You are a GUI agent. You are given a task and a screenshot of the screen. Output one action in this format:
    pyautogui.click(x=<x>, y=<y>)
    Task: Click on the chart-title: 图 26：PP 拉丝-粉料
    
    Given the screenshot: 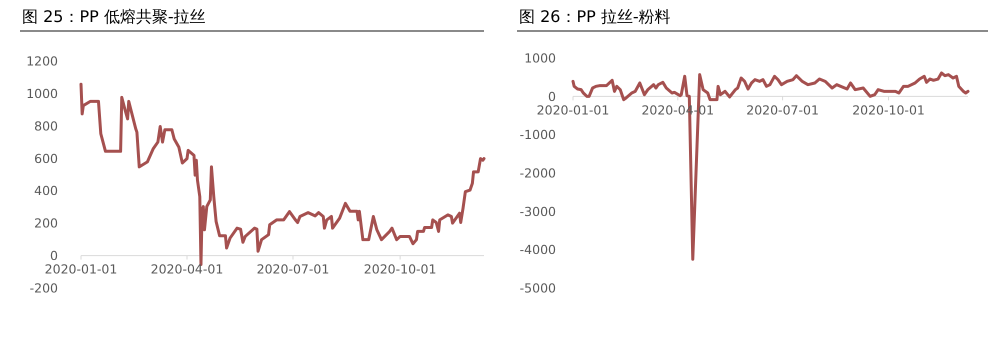 What is the action you would take?
    pyautogui.click(x=595, y=16)
    